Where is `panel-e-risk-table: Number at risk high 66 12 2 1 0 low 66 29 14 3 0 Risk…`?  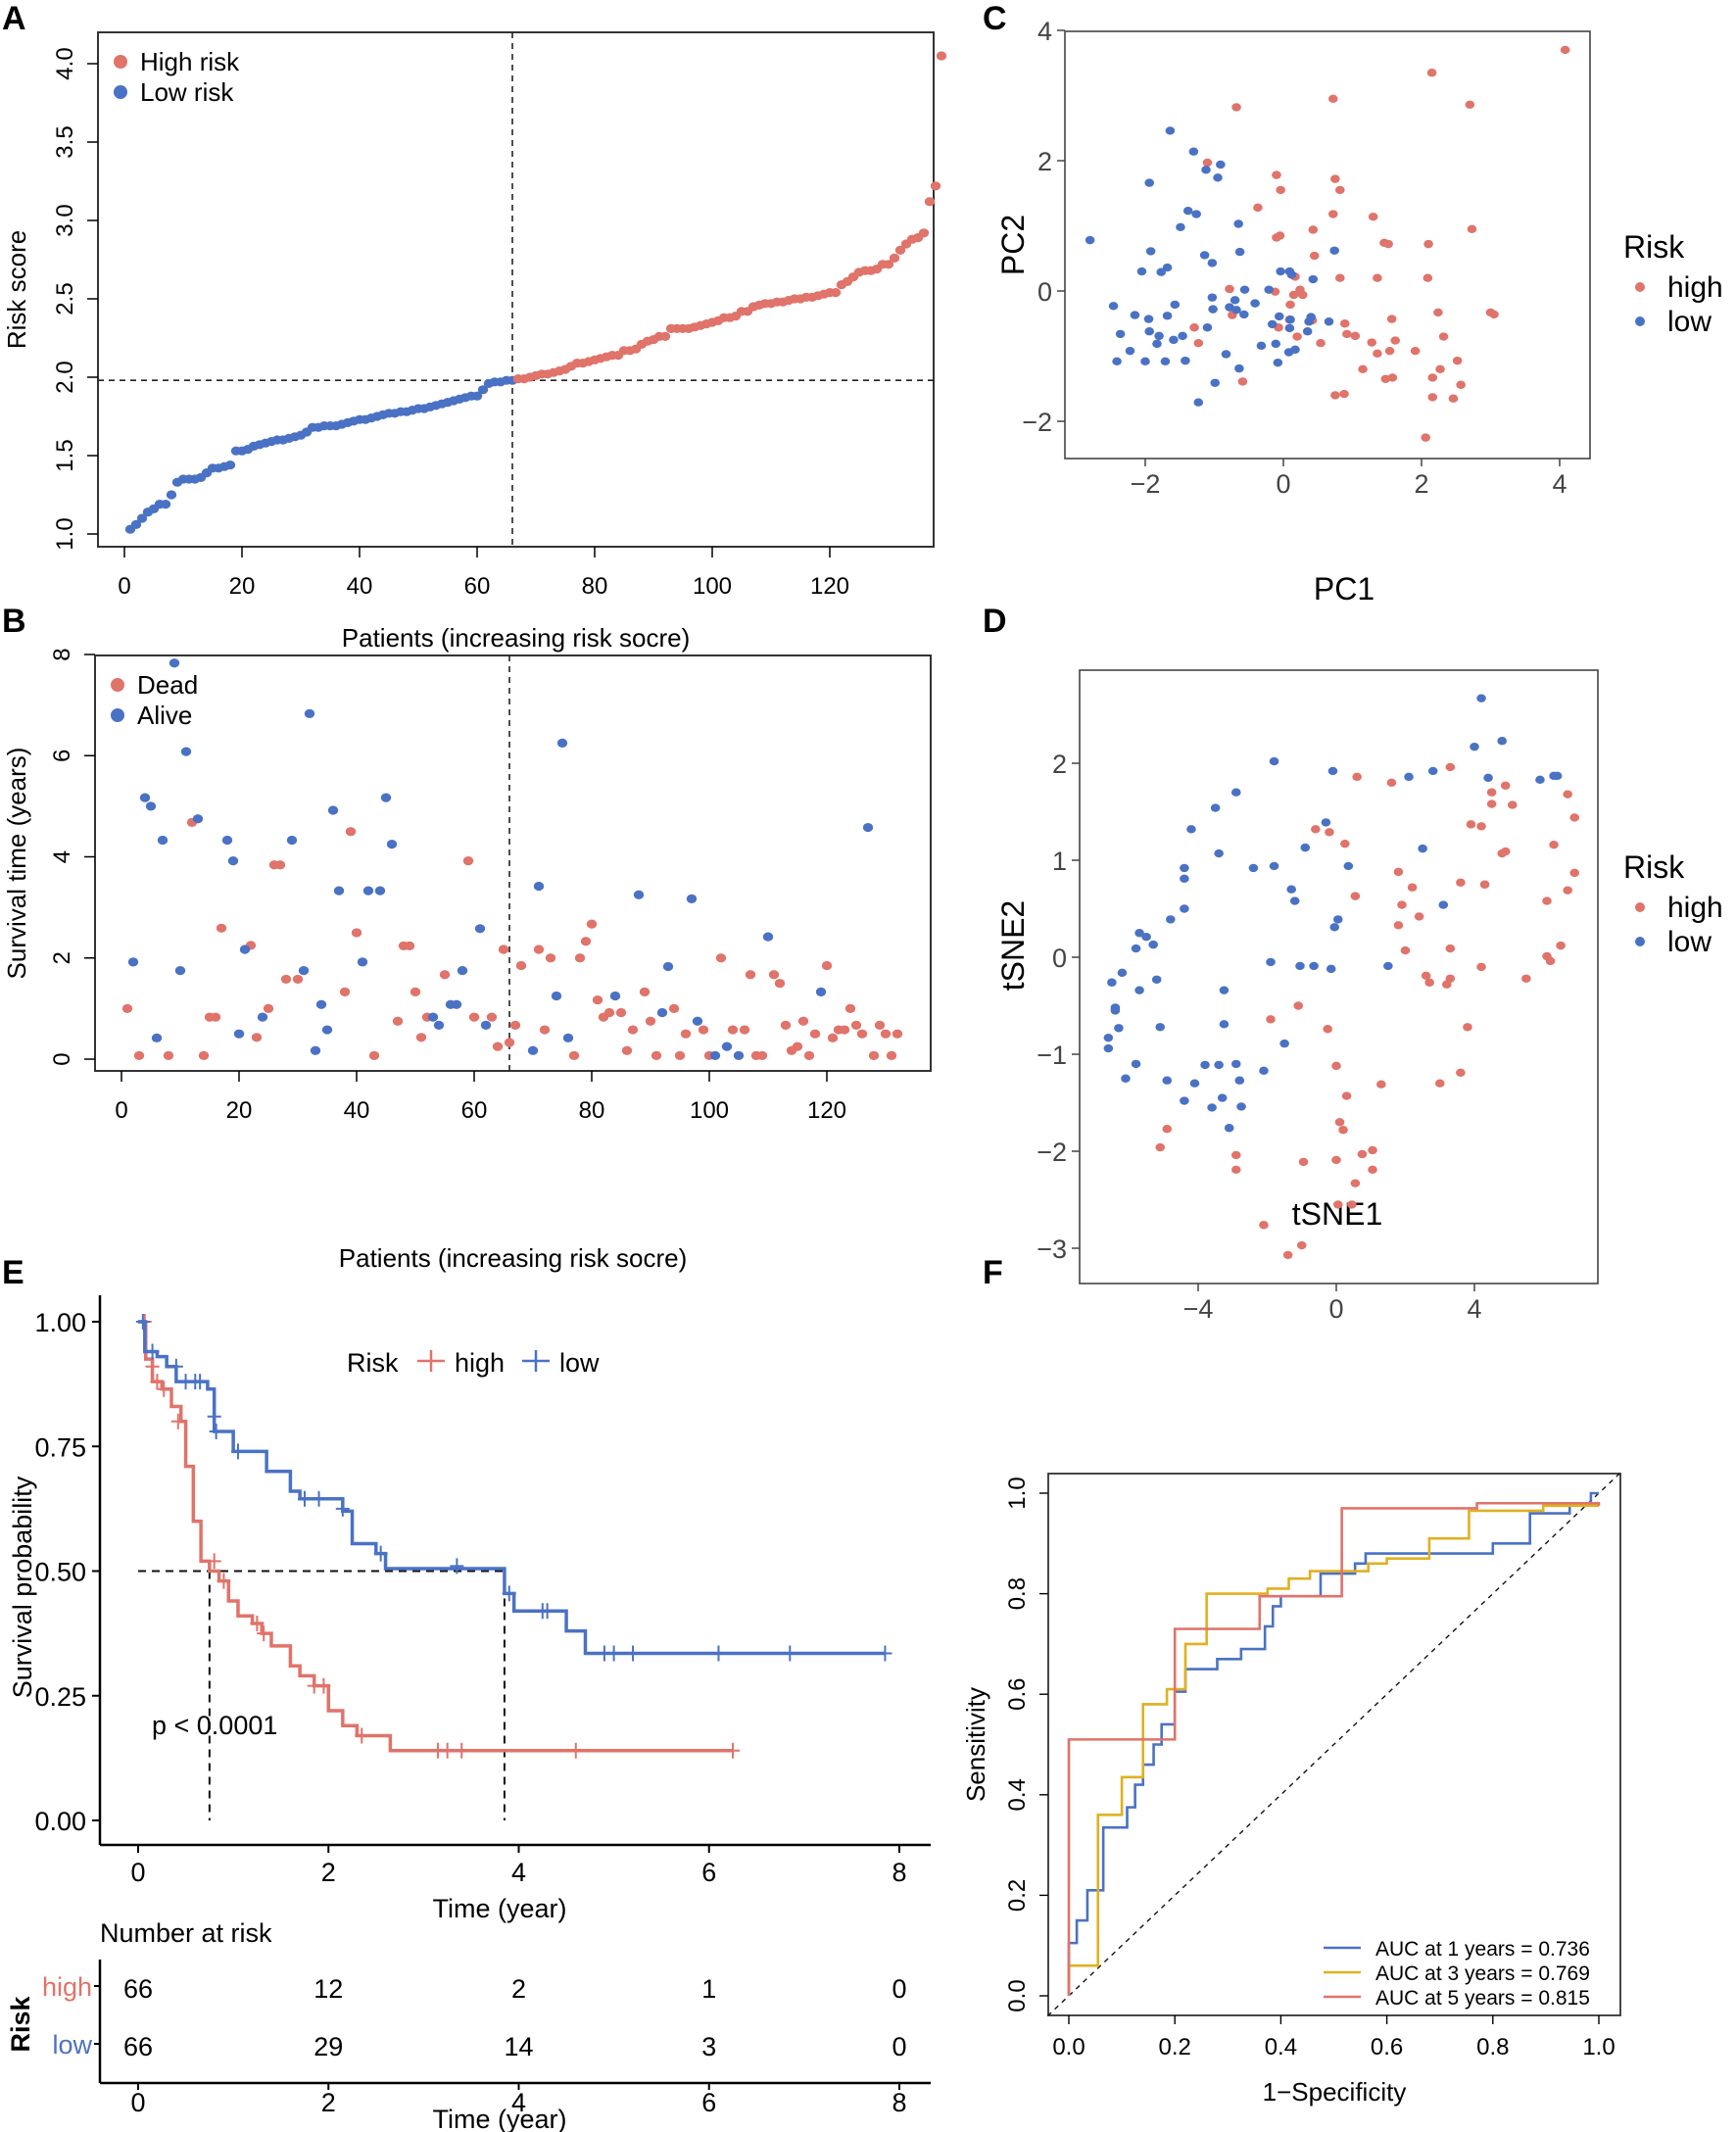 panel-e-risk-table: Number at risk high 66 12 2 1 0 low 66 29 14 3 0 Risk… is located at coordinates (468, 2025).